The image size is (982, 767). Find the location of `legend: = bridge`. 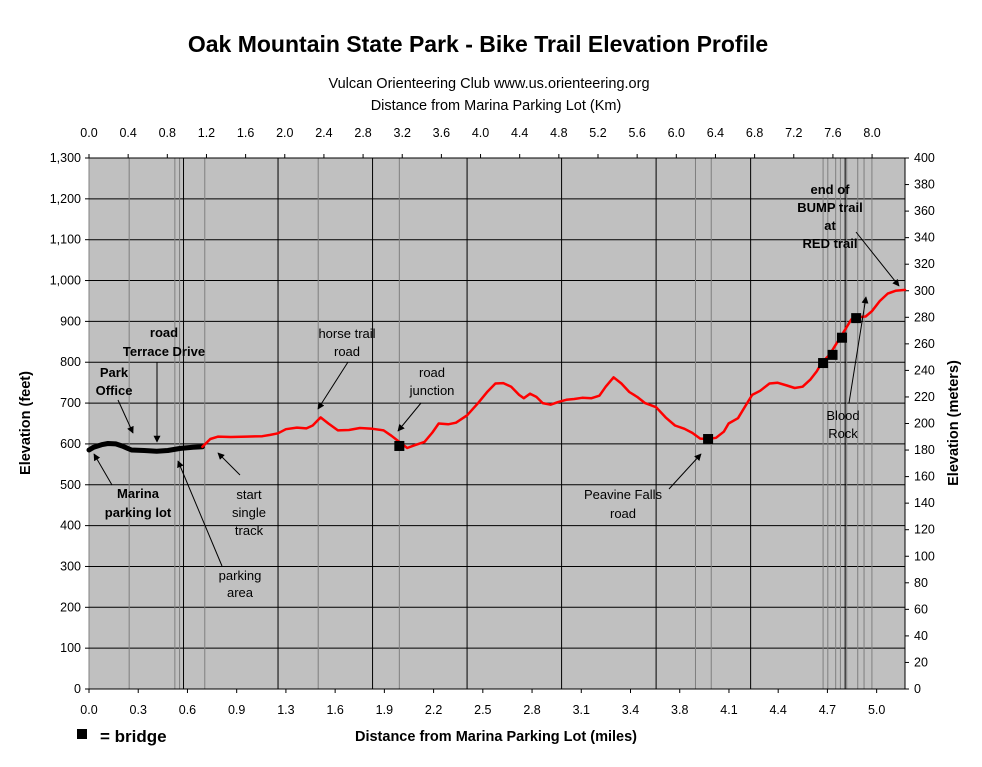

legend: = bridge is located at coordinates (122, 736).